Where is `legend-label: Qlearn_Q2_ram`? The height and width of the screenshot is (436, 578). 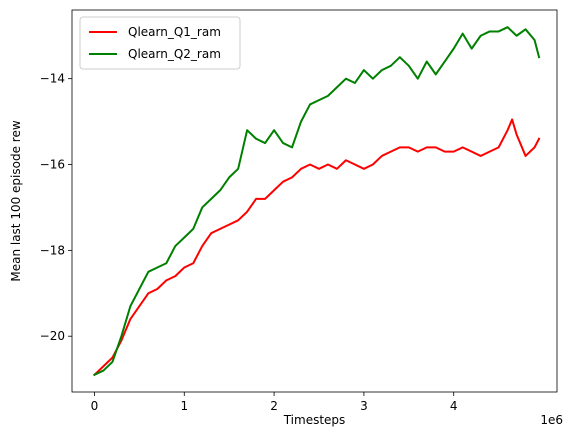 legend-label: Qlearn_Q2_ram is located at coordinates (174, 54).